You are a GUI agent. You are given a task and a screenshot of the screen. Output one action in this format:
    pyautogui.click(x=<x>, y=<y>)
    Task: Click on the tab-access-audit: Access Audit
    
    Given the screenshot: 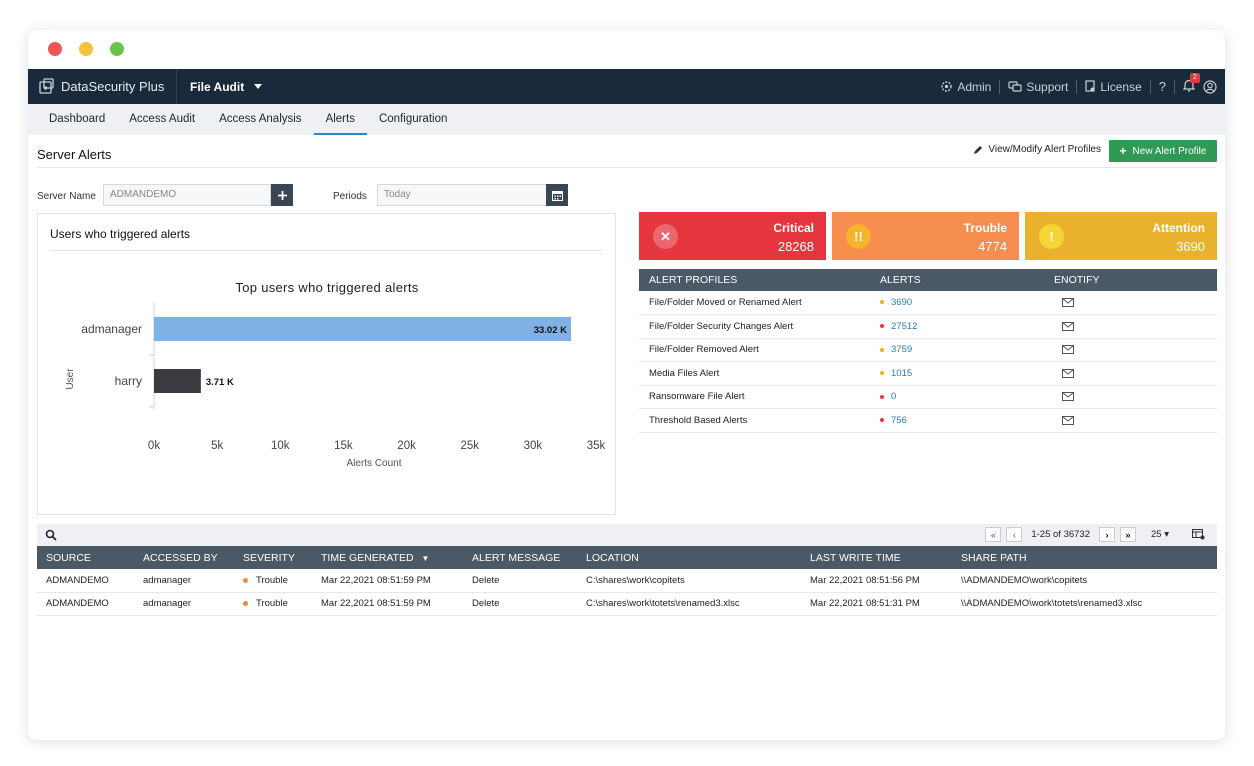 What is the action you would take?
    pyautogui.click(x=162, y=119)
    